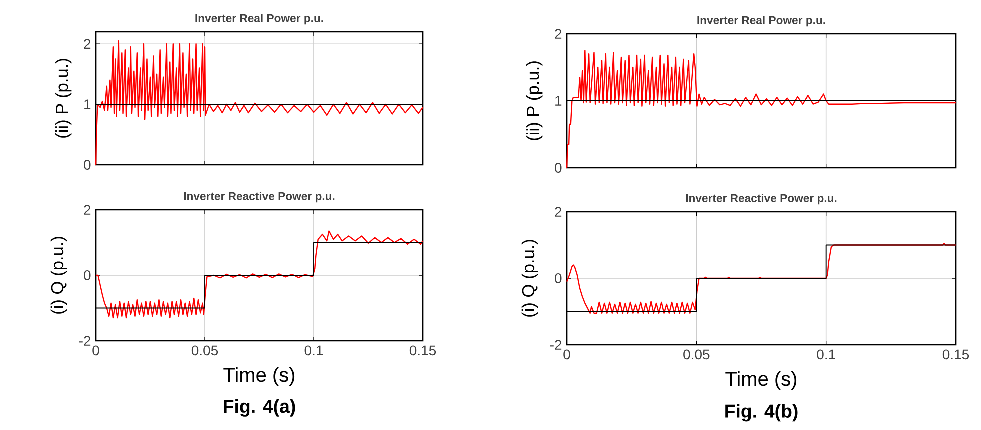 The image size is (981, 430). Describe the element at coordinates (259, 274) in the screenshot. I see `line-series` at that location.